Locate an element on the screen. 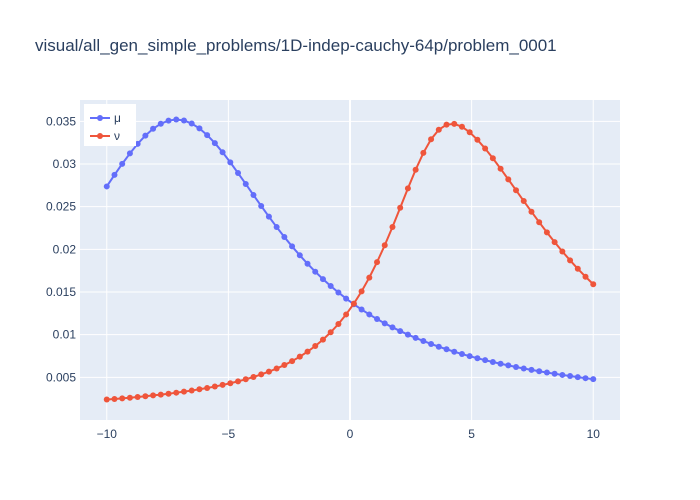 This screenshot has height=500, width=700. legend-item: μ is located at coordinates (105, 118).